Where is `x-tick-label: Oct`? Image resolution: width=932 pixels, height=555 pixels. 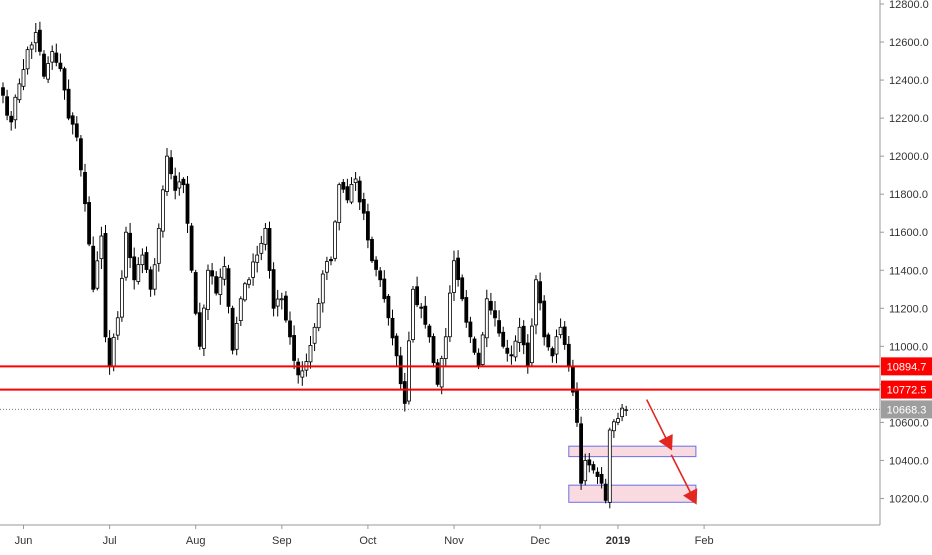
x-tick-label: Oct is located at coordinates (367, 541).